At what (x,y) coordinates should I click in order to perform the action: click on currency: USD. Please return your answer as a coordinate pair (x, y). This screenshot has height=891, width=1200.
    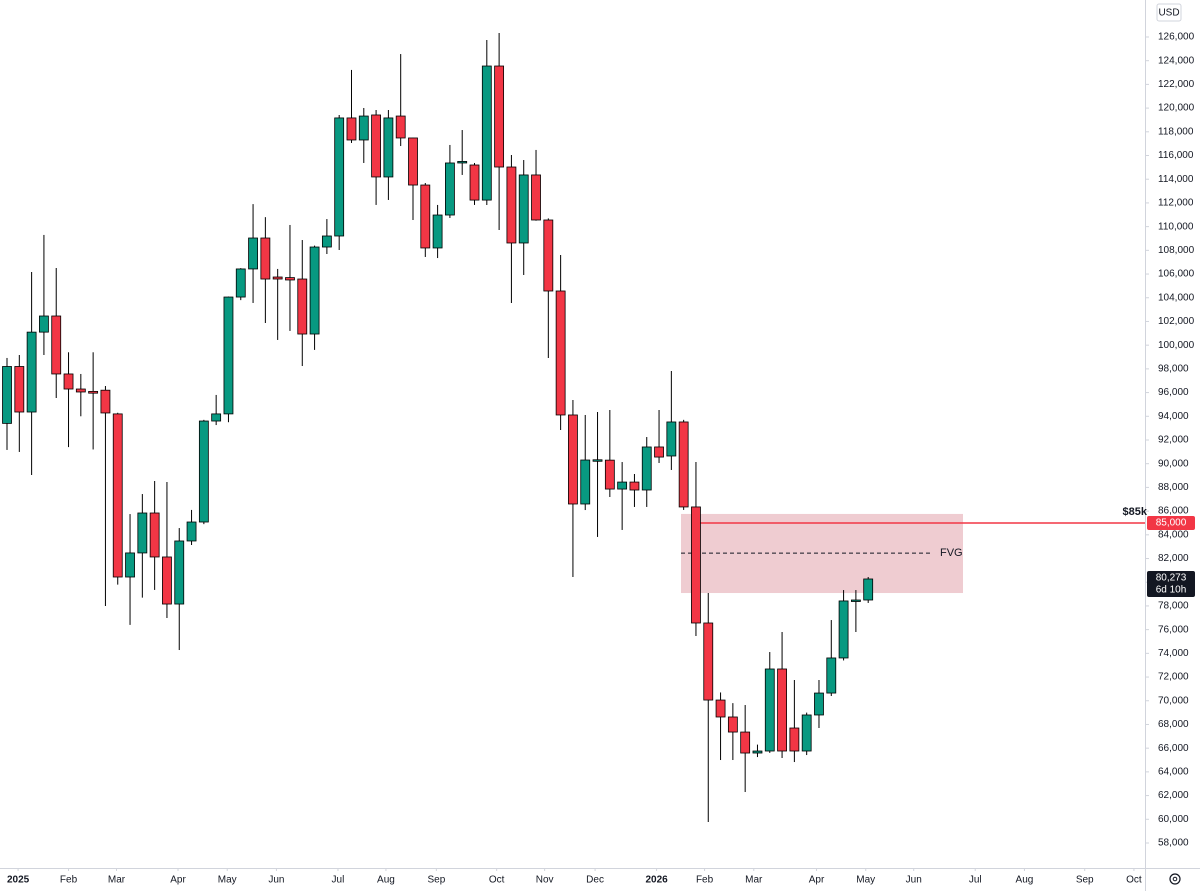
    Looking at the image, I should click on (1168, 13).